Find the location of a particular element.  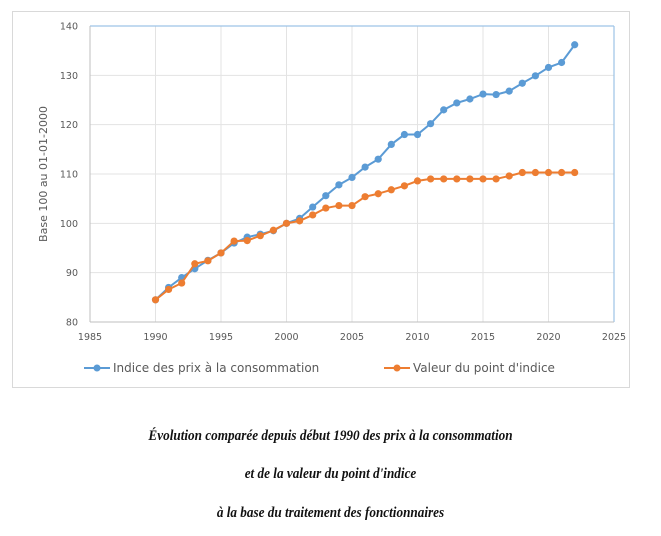

x-tick-label: 1995 is located at coordinates (221, 337).